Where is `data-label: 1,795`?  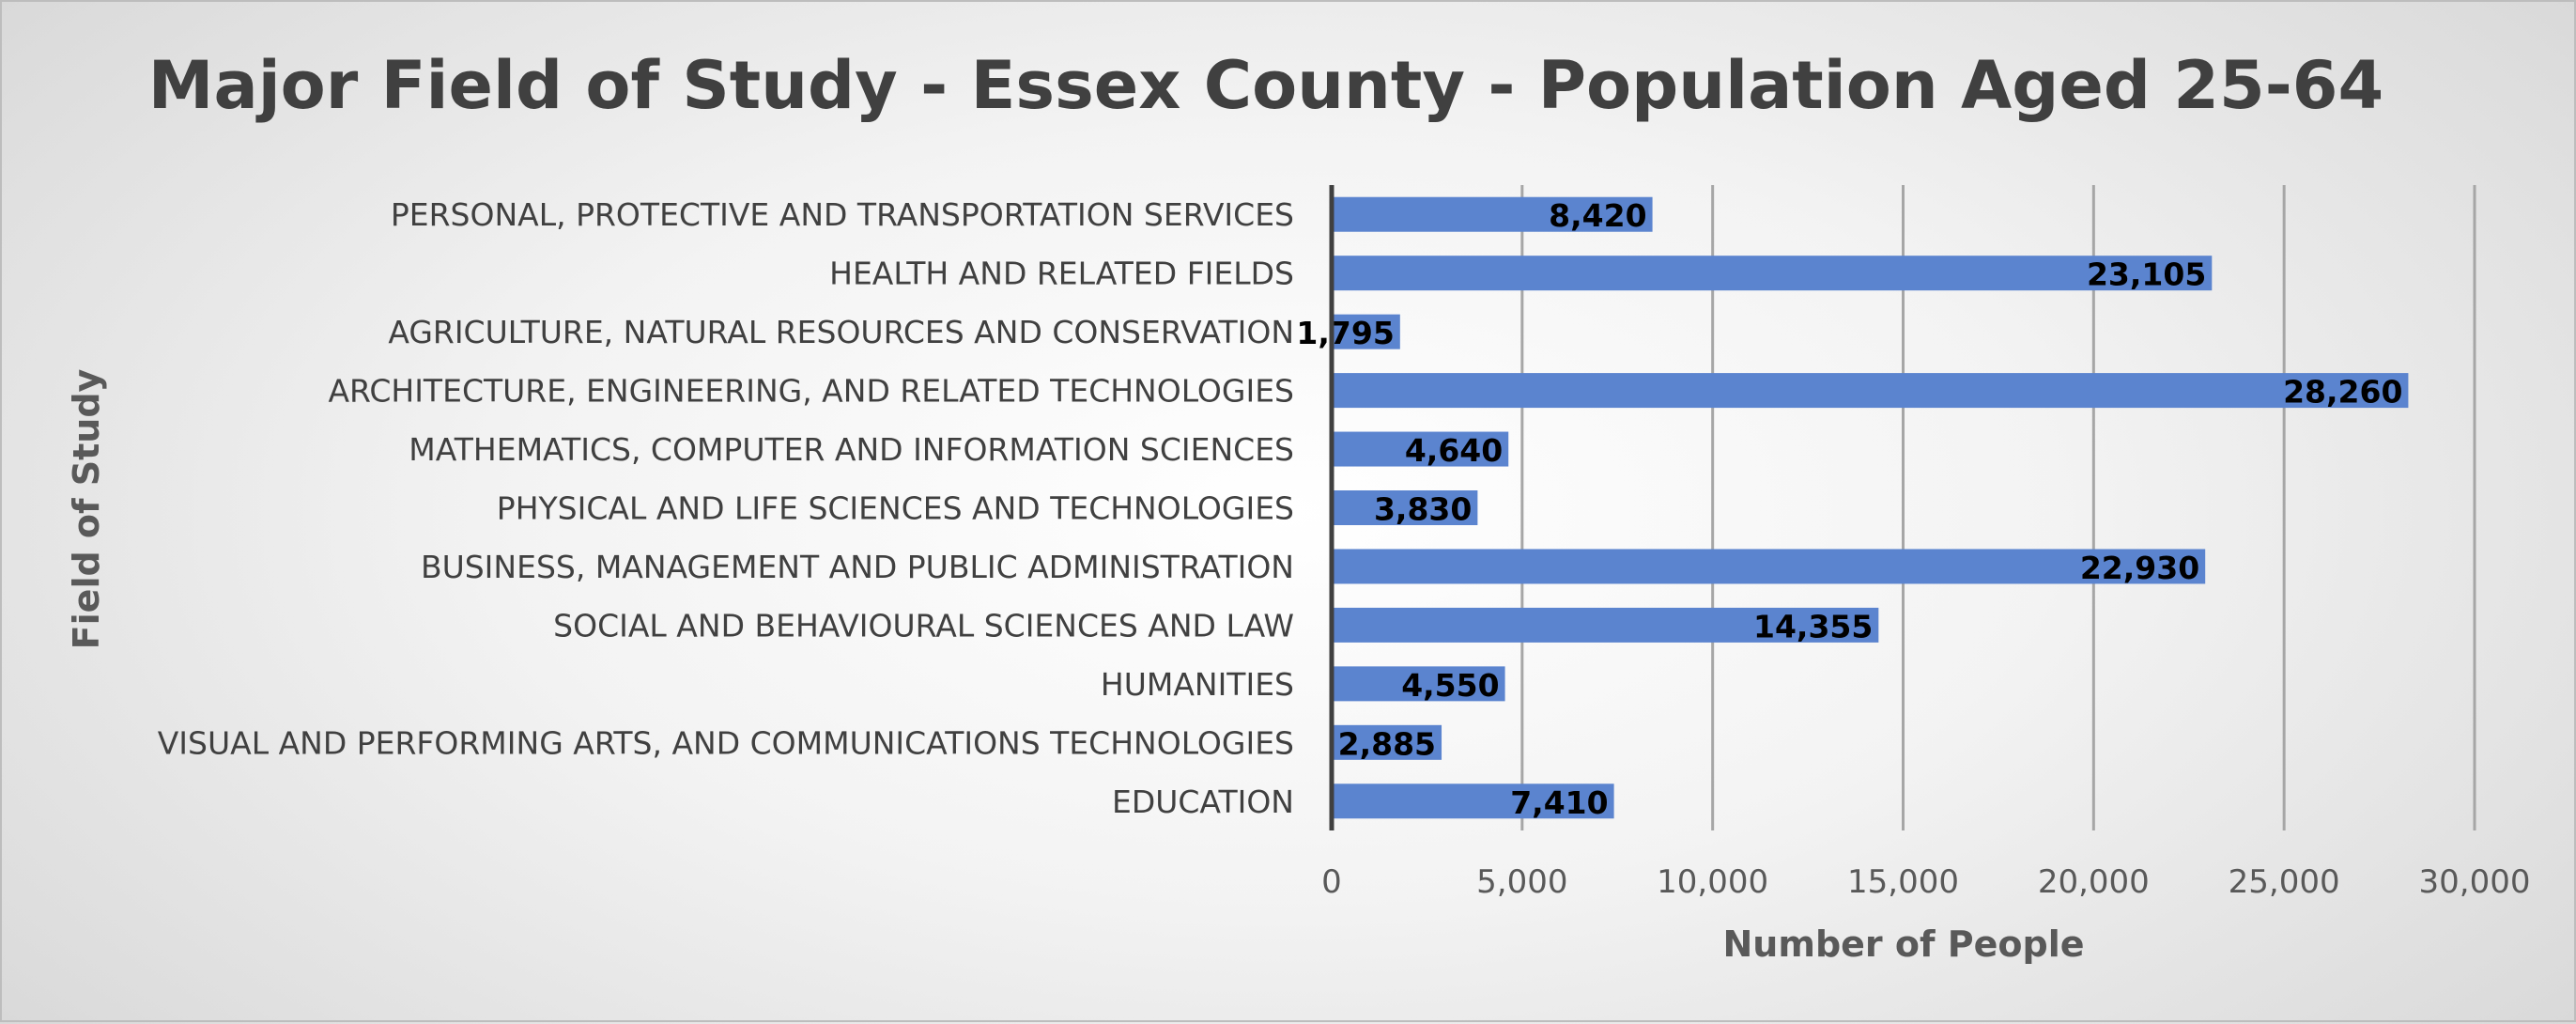
data-label: 1,795 is located at coordinates (1345, 333).